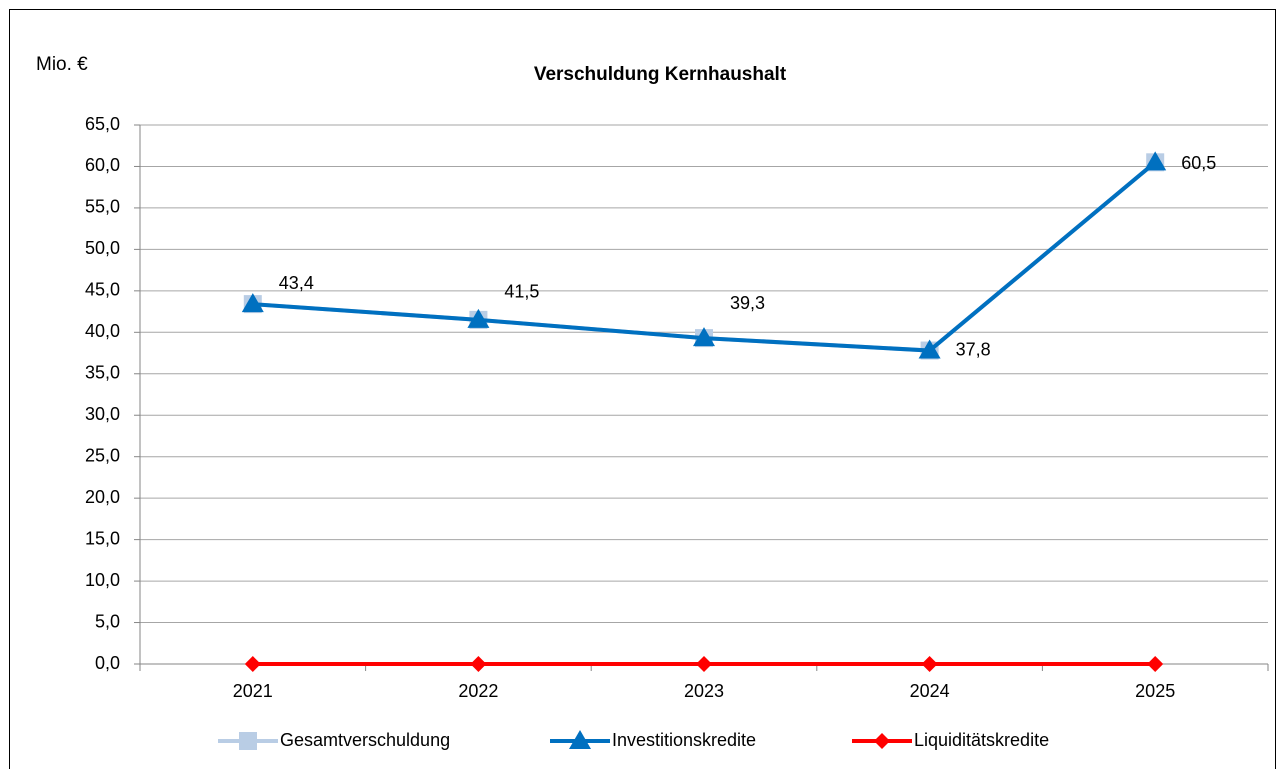 The width and height of the screenshot is (1285, 769). Describe the element at coordinates (1155, 691) in the screenshot. I see `x-tick-label: 2025` at that location.